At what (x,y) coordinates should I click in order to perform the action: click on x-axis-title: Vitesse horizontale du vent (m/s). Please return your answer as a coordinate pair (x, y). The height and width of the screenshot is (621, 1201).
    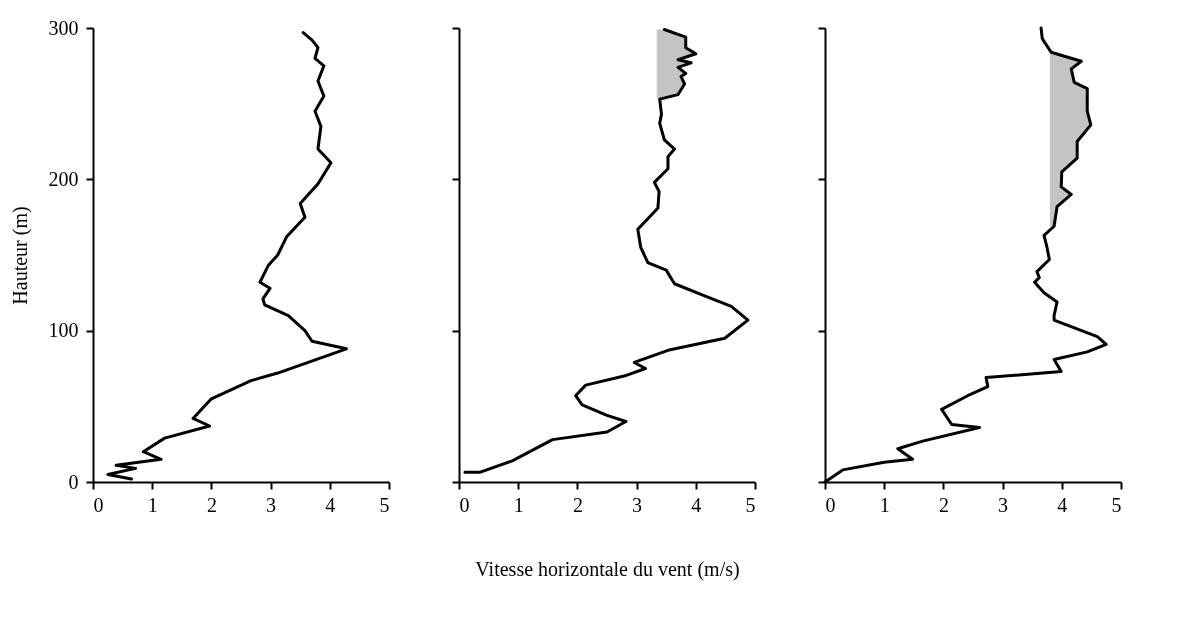
    Looking at the image, I should click on (607, 569).